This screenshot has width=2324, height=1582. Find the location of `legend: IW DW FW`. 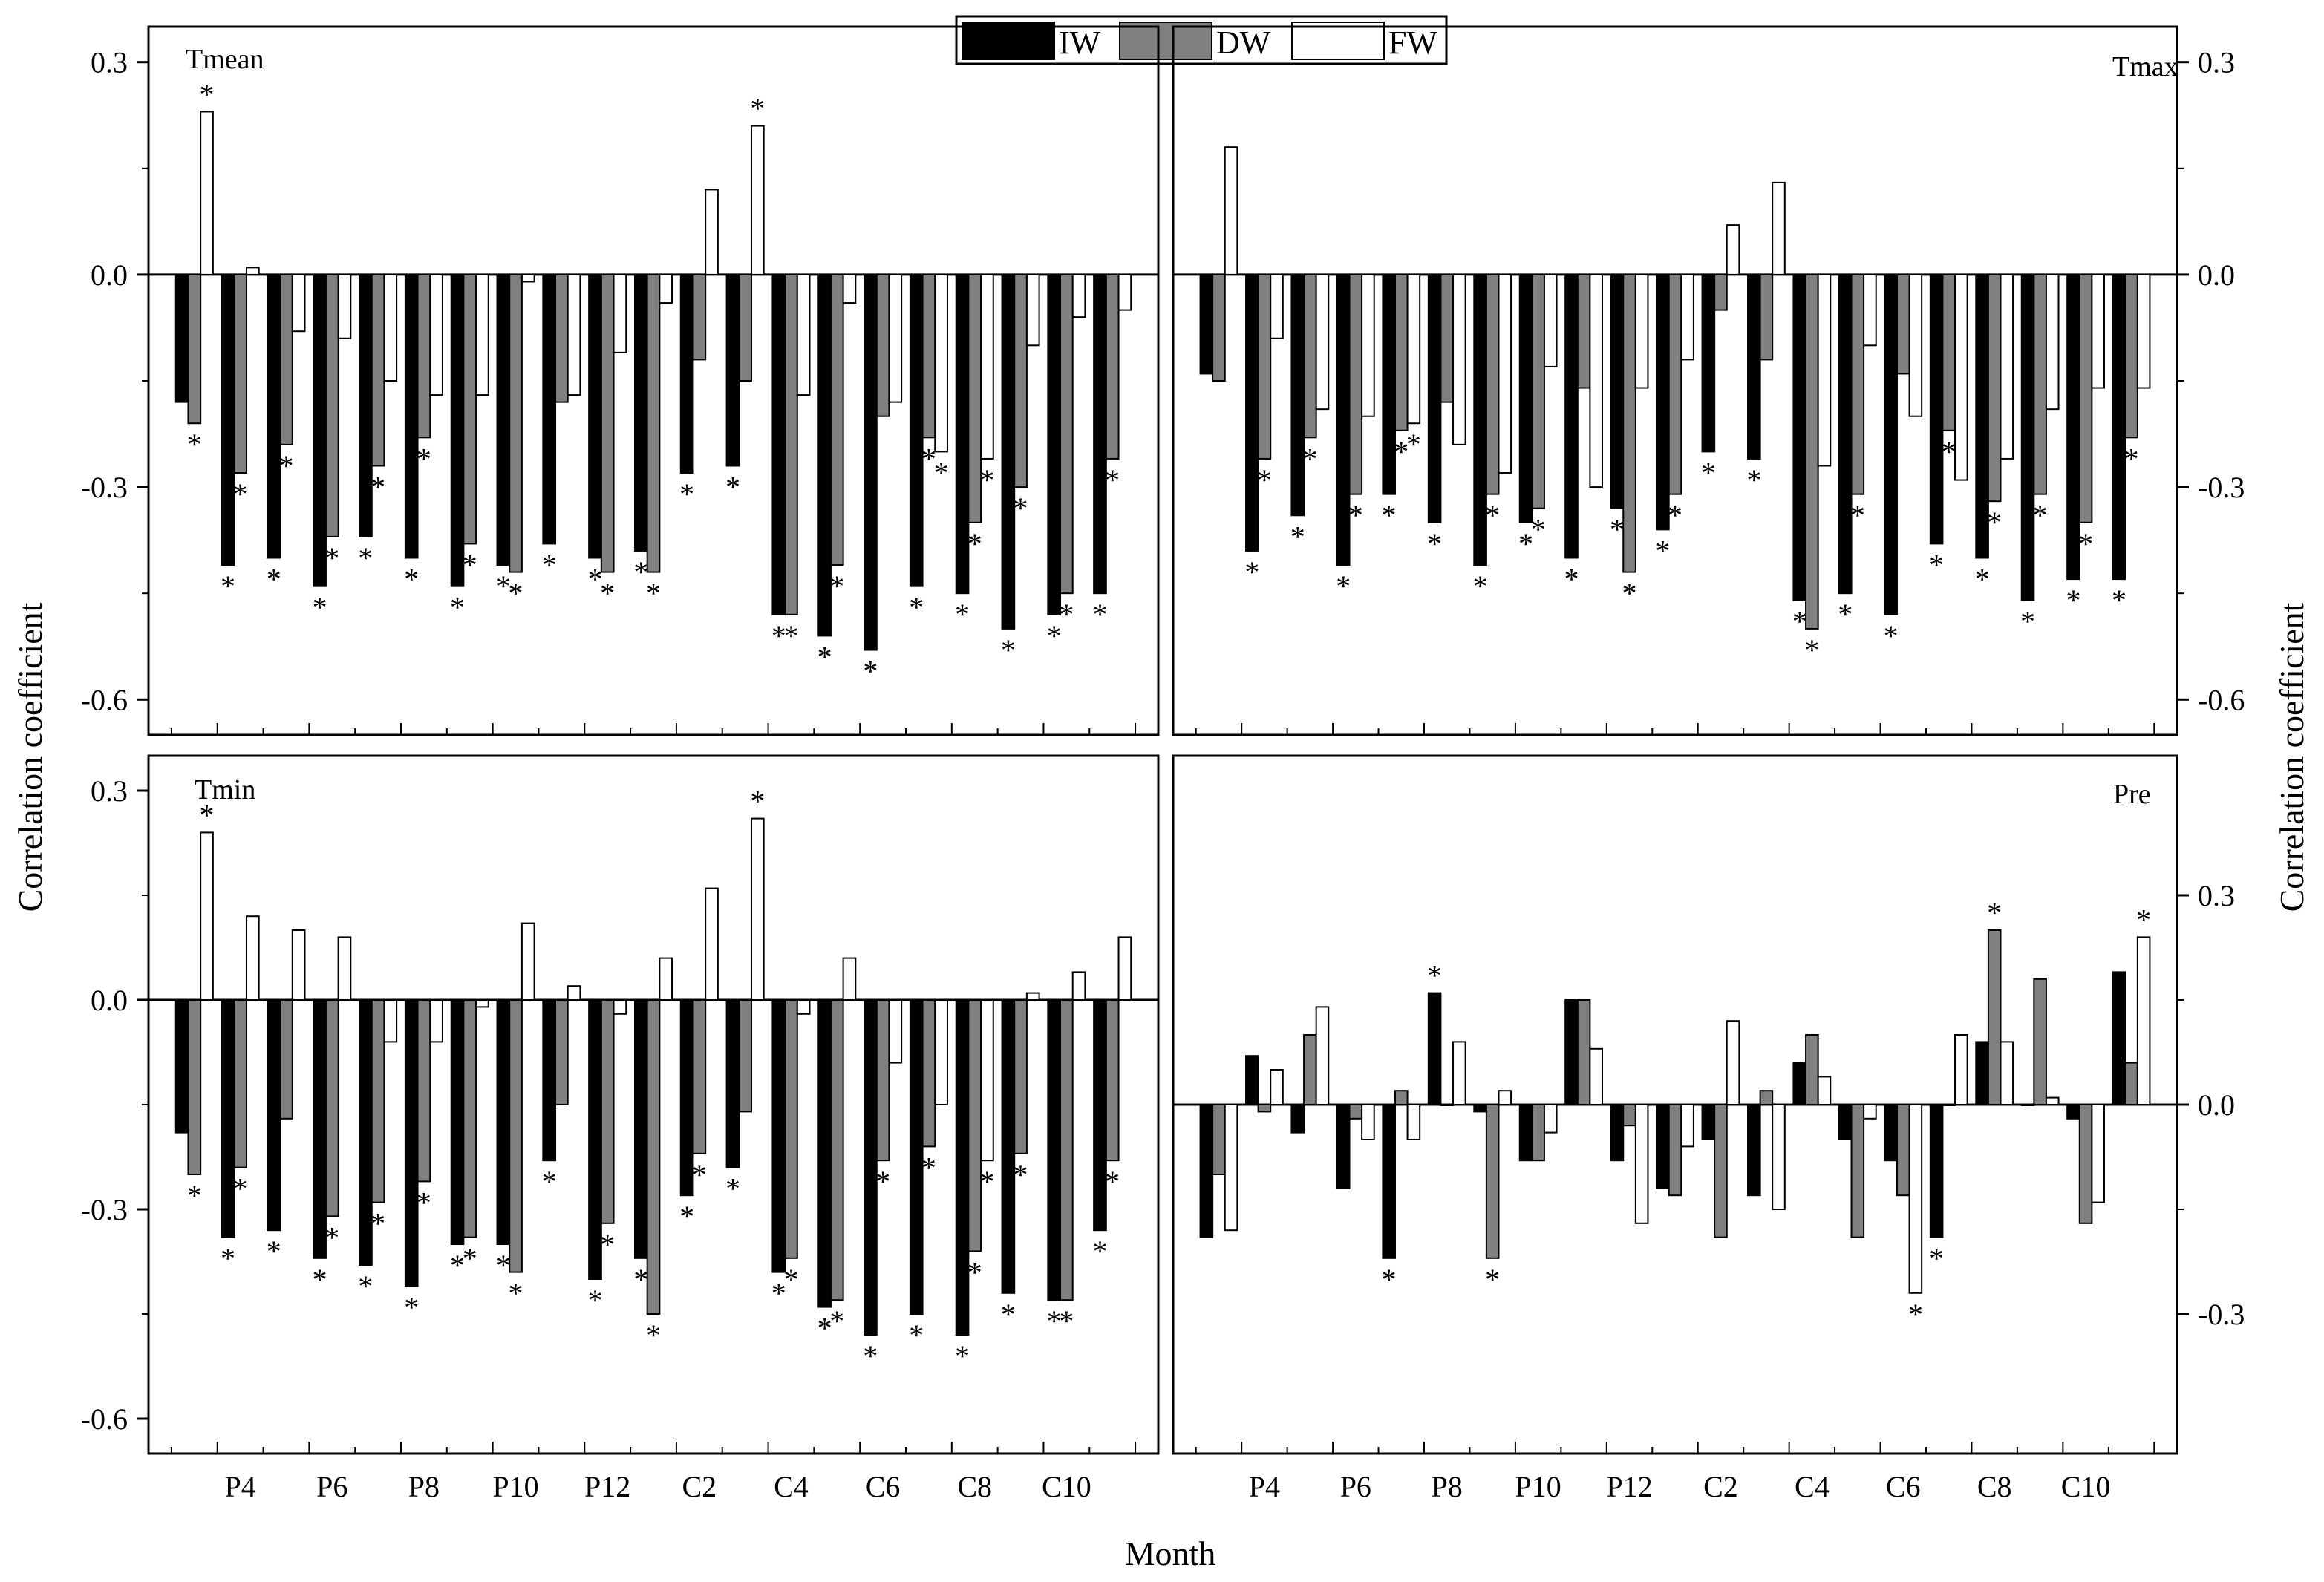

legend: IW DW FW is located at coordinates (1201, 40).